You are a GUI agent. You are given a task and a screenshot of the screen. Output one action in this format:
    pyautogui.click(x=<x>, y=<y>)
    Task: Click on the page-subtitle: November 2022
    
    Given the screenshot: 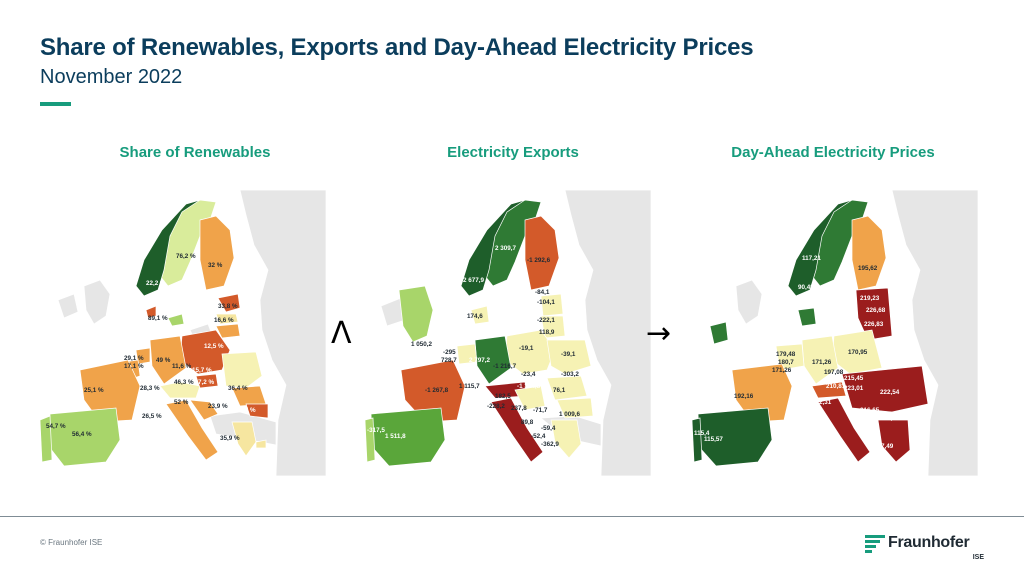 What is the action you would take?
    pyautogui.click(x=111, y=77)
    